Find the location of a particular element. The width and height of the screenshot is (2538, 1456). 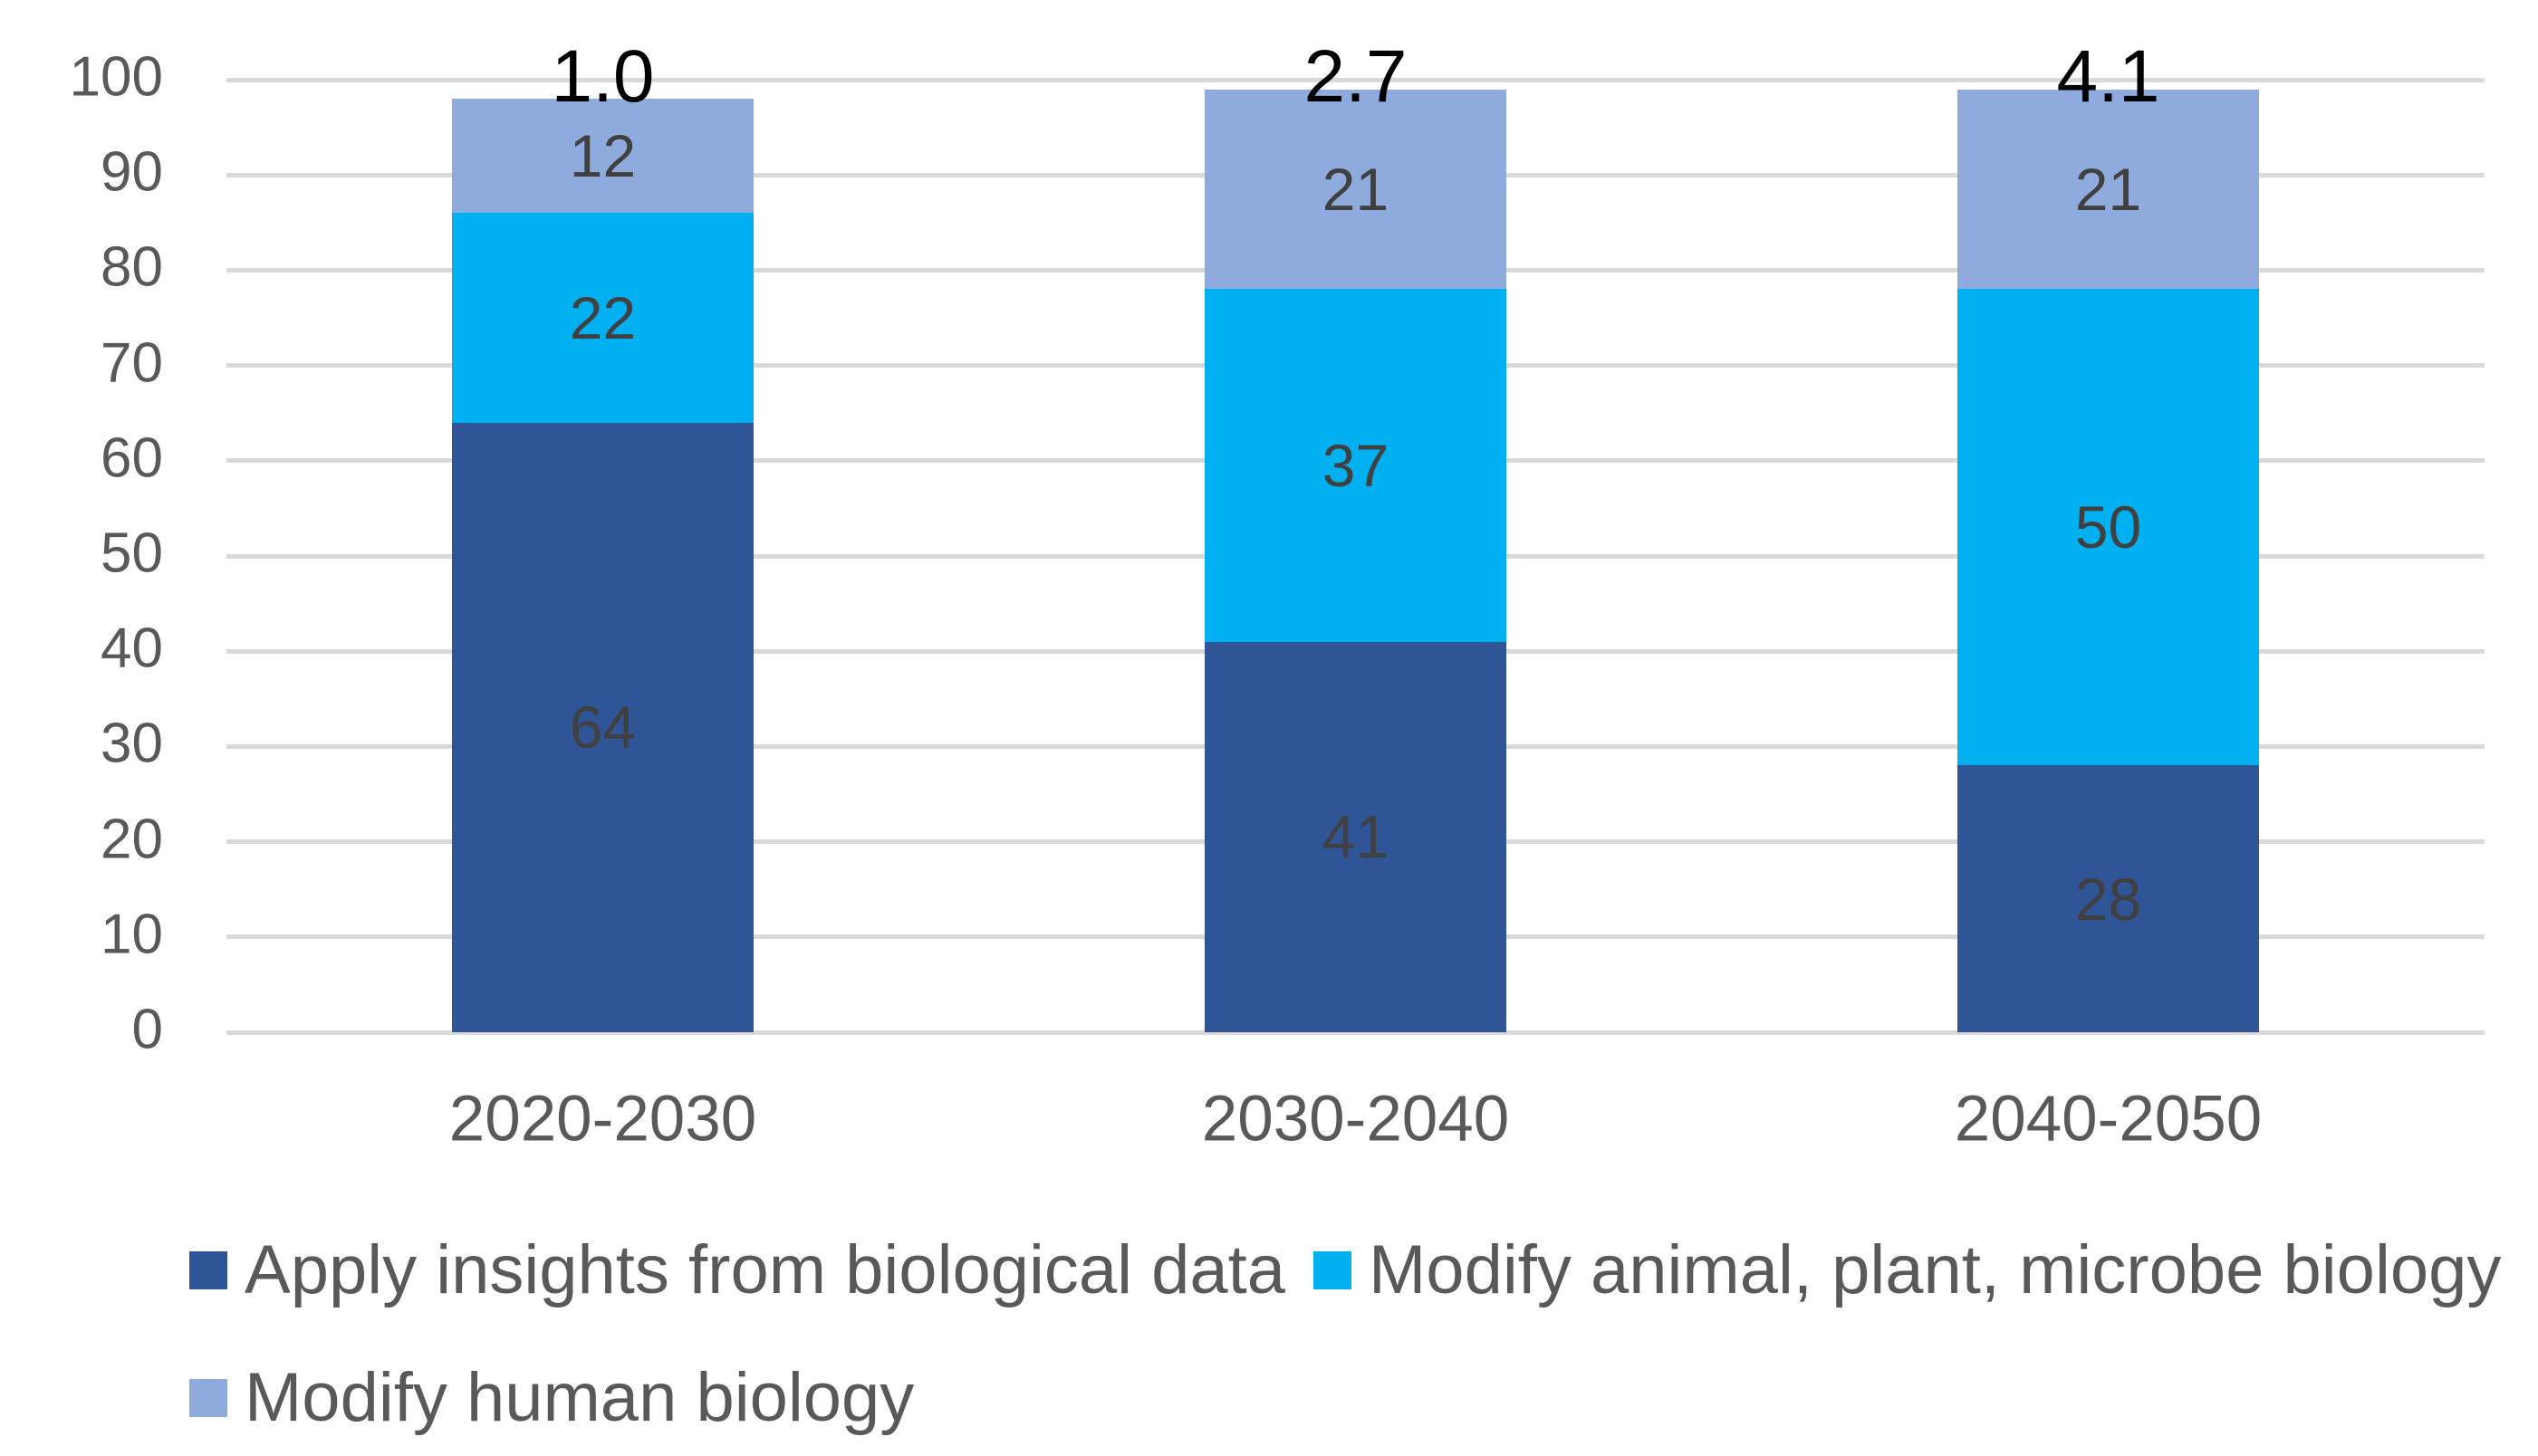

x-axis-category-label: 2040-2050 is located at coordinates (2108, 1119).